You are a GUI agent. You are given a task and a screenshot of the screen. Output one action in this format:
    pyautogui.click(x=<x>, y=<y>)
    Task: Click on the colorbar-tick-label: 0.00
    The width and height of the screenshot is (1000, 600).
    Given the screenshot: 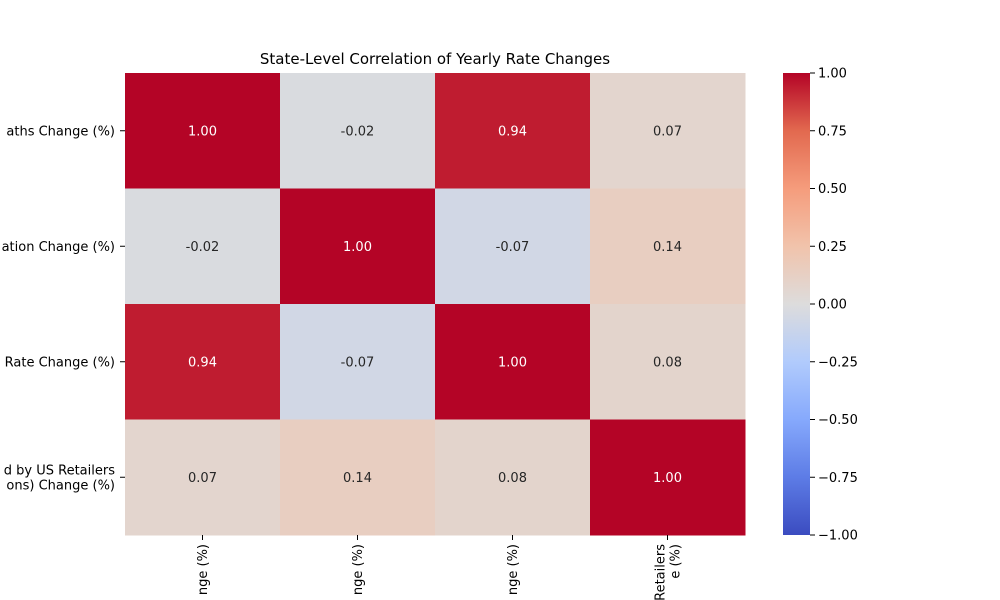 What is the action you would take?
    pyautogui.click(x=832, y=305)
    